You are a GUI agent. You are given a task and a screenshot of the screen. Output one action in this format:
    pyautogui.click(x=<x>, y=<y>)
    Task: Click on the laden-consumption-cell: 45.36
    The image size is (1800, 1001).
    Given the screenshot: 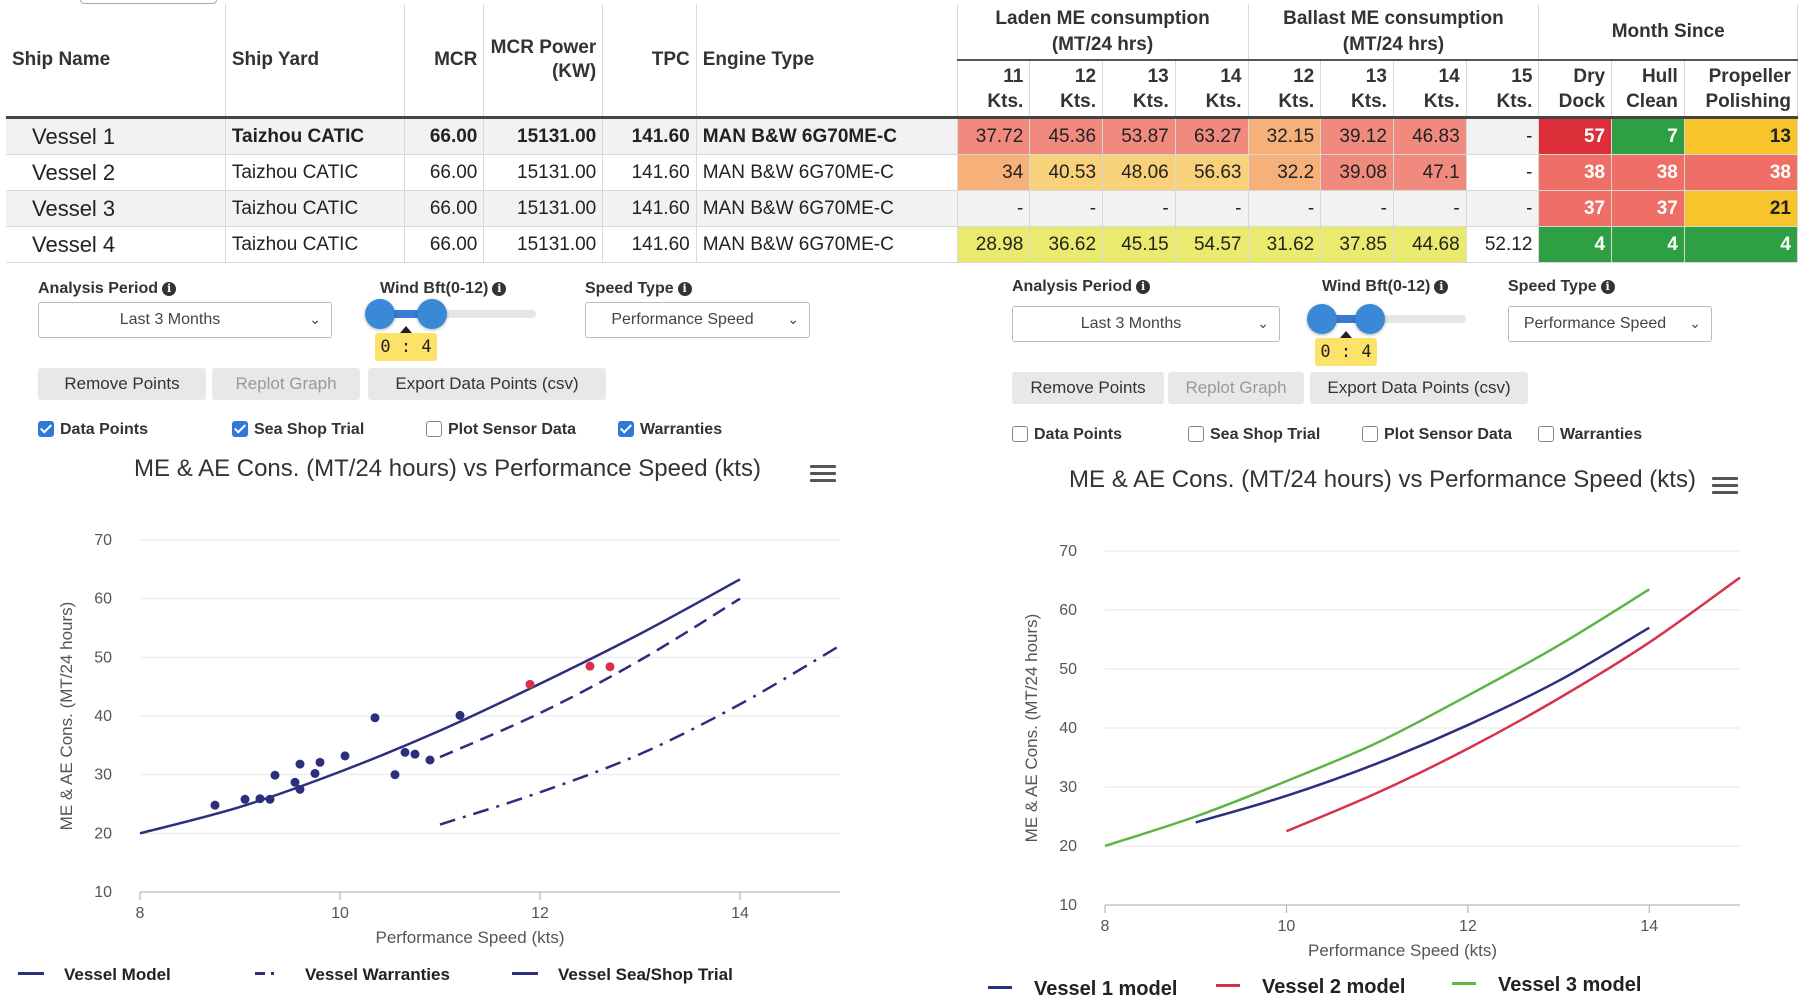 What is the action you would take?
    pyautogui.click(x=1066, y=136)
    